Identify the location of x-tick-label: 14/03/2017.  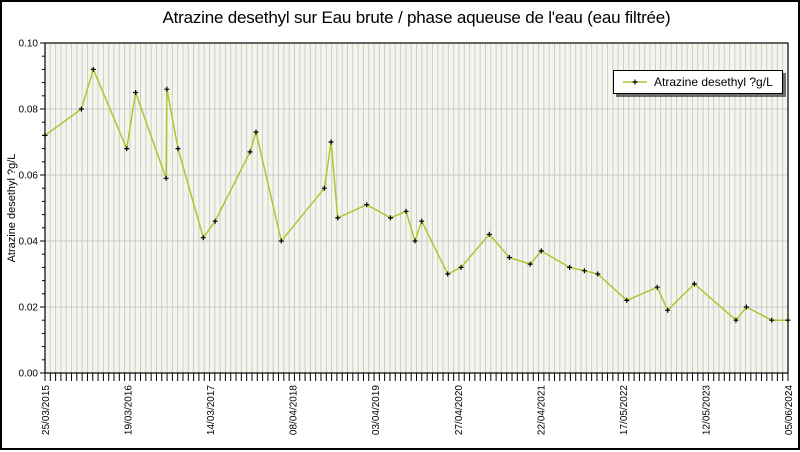
(211, 410).